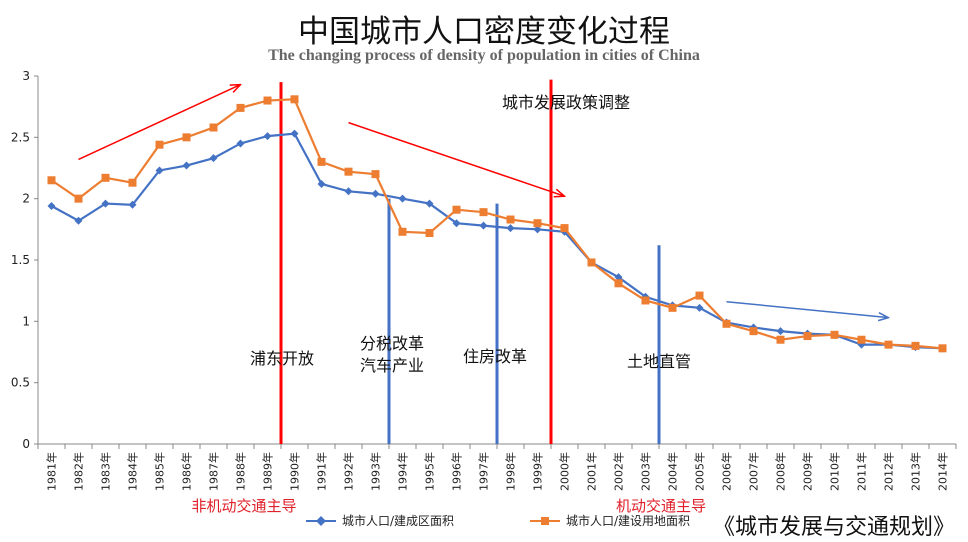 The height and width of the screenshot is (542, 968). I want to click on y-tick-label: 1, so click(26, 321).